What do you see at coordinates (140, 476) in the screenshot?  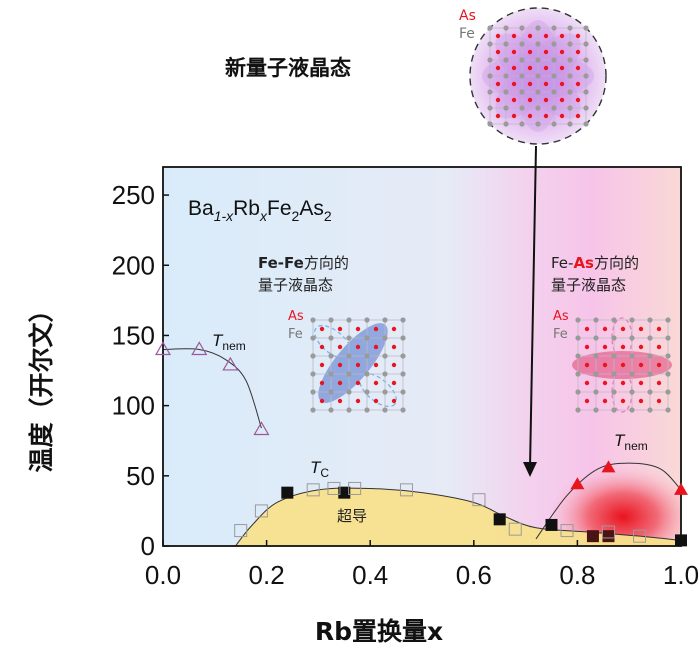 I see `y-tick-label: 50` at bounding box center [140, 476].